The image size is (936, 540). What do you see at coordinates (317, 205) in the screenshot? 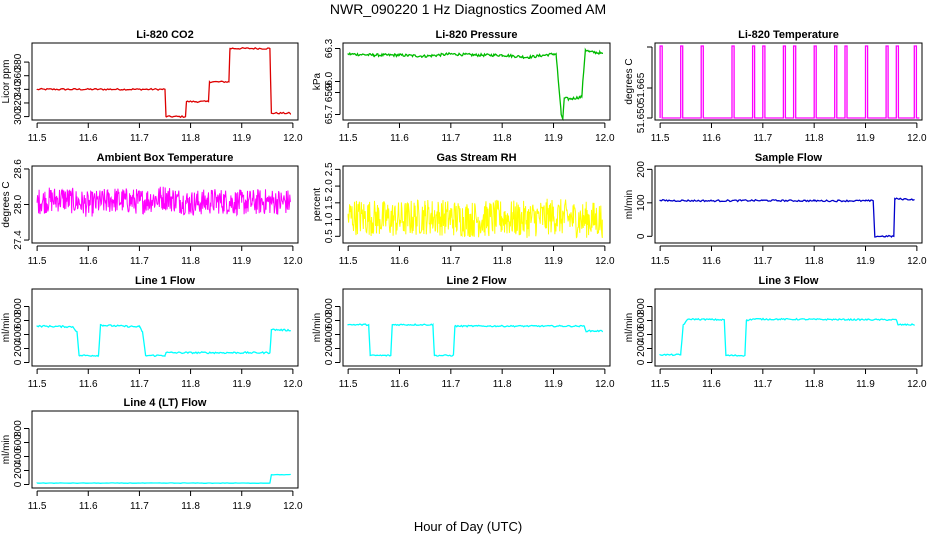
I see `y-axis-label: percent` at bounding box center [317, 205].